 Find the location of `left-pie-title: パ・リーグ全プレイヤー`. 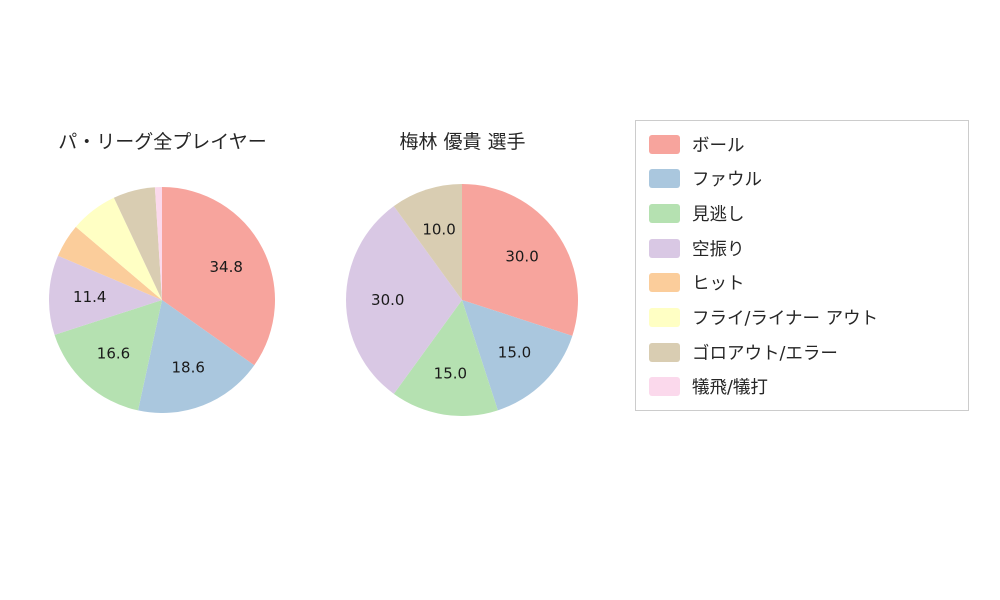

left-pie-title: パ・リーグ全プレイヤー is located at coordinates (162, 142).